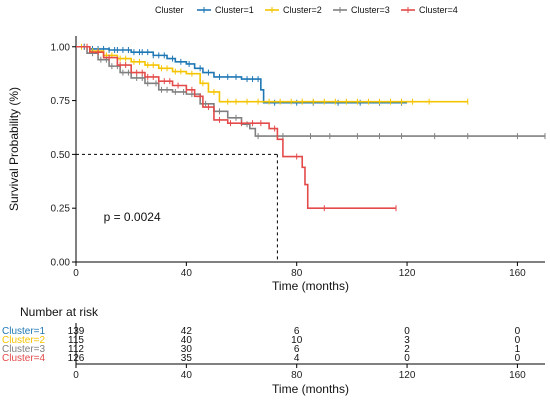 The width and height of the screenshot is (550, 401). I want to click on risk-row-label-cluster-1: Cluster=1, so click(24, 331).